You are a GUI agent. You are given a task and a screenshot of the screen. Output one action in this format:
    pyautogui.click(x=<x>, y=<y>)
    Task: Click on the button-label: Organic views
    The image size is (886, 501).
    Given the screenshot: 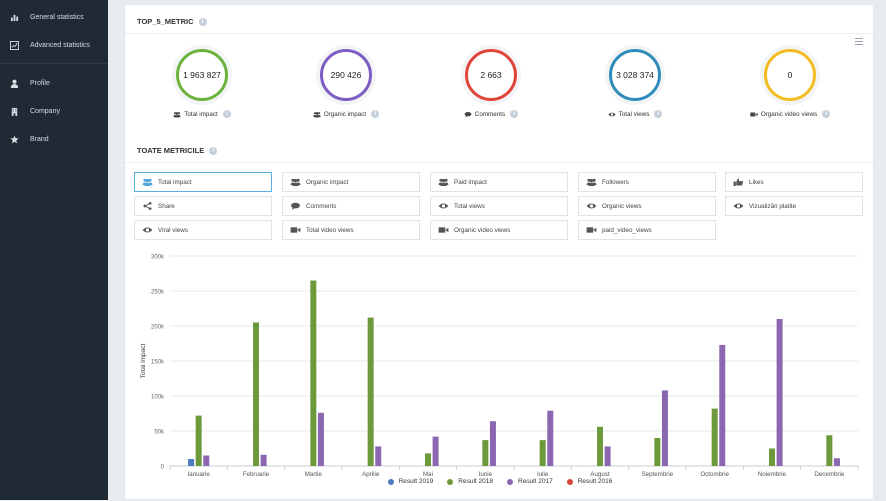 What is the action you would take?
    pyautogui.click(x=622, y=206)
    